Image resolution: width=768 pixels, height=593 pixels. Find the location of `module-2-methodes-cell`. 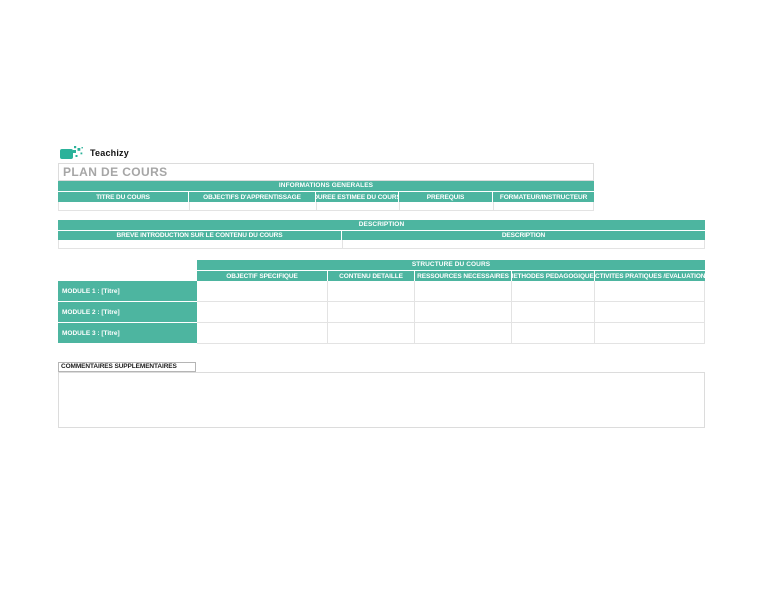

module-2-methodes-cell is located at coordinates (553, 312).